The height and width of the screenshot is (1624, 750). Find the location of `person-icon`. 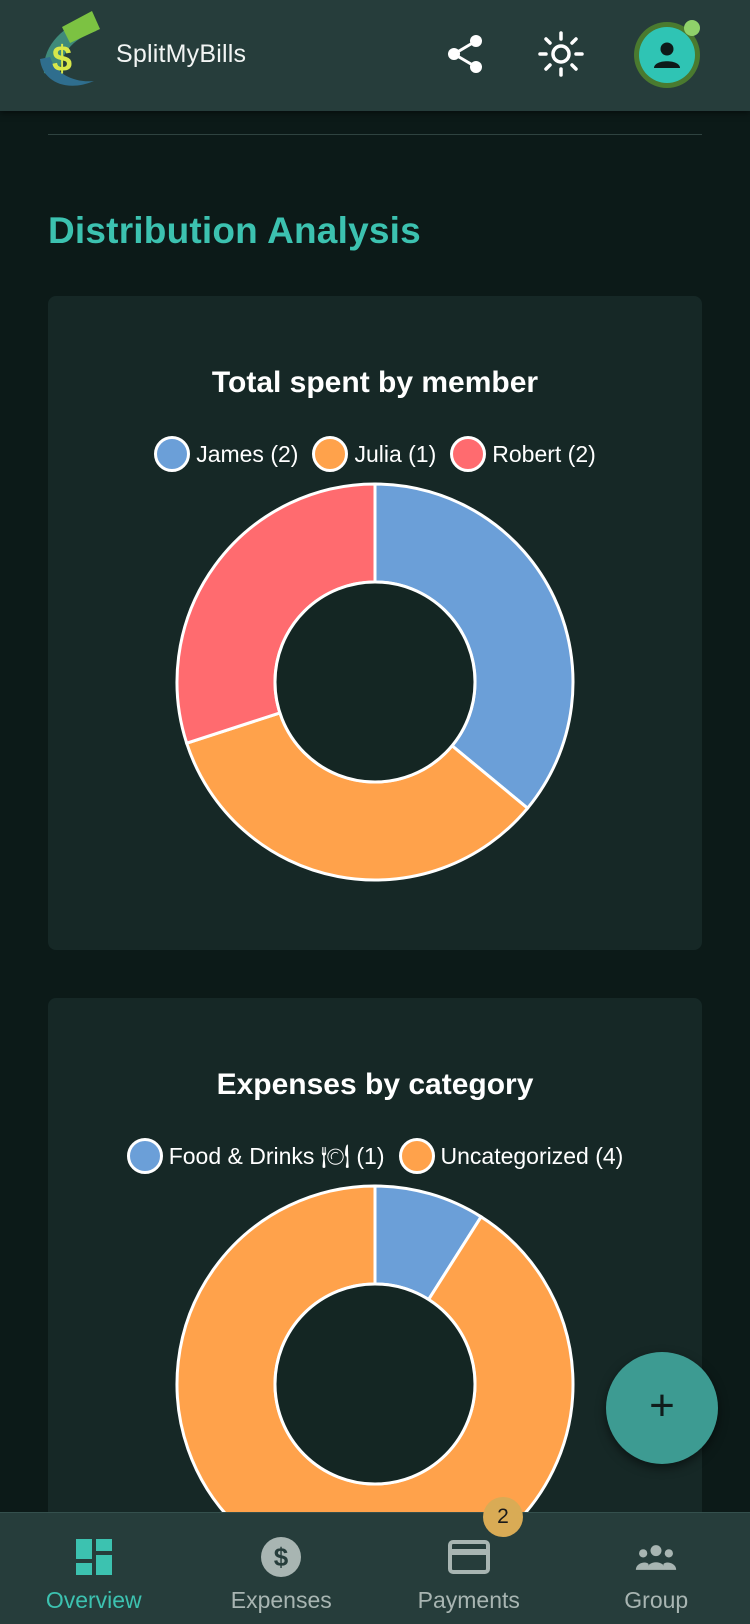

person-icon is located at coordinates (667, 55).